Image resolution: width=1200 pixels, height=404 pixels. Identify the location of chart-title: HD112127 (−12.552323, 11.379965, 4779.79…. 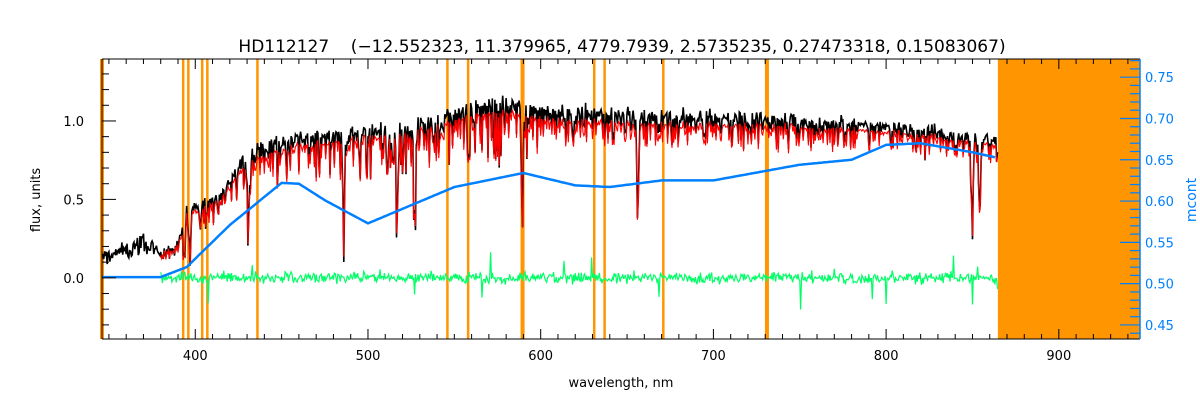
(621, 47).